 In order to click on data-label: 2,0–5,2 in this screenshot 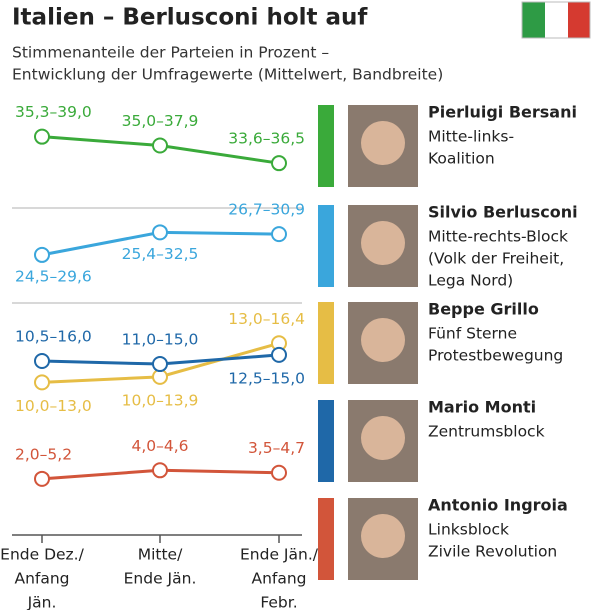, I will do `click(43, 454)`.